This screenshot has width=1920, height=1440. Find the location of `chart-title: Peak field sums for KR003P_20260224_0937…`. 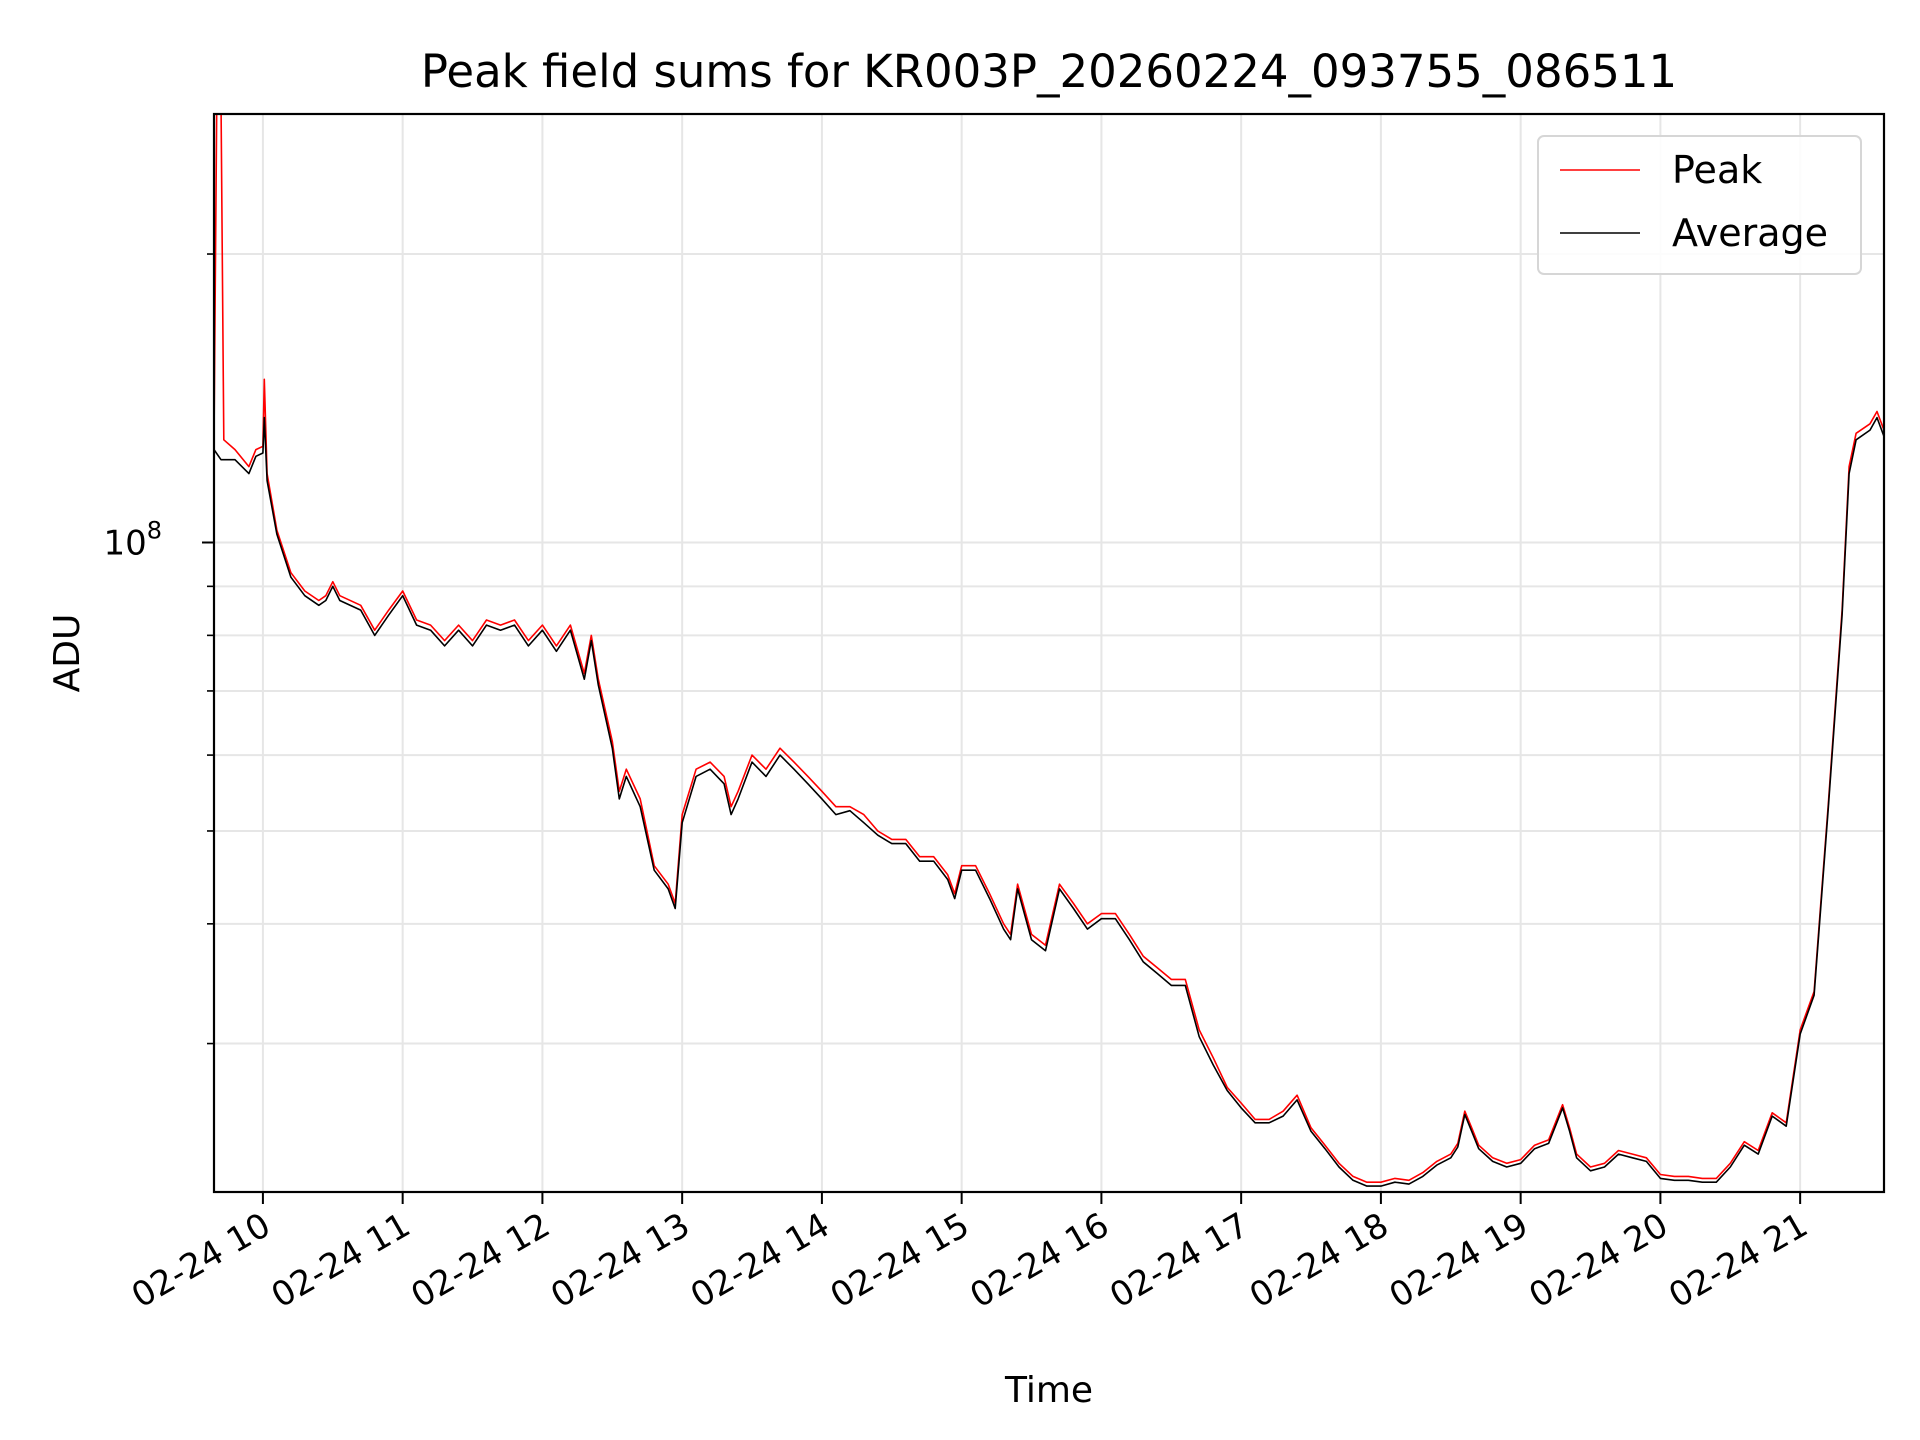

chart-title: Peak field sums for KR003P_20260224_0937… is located at coordinates (1049, 71).